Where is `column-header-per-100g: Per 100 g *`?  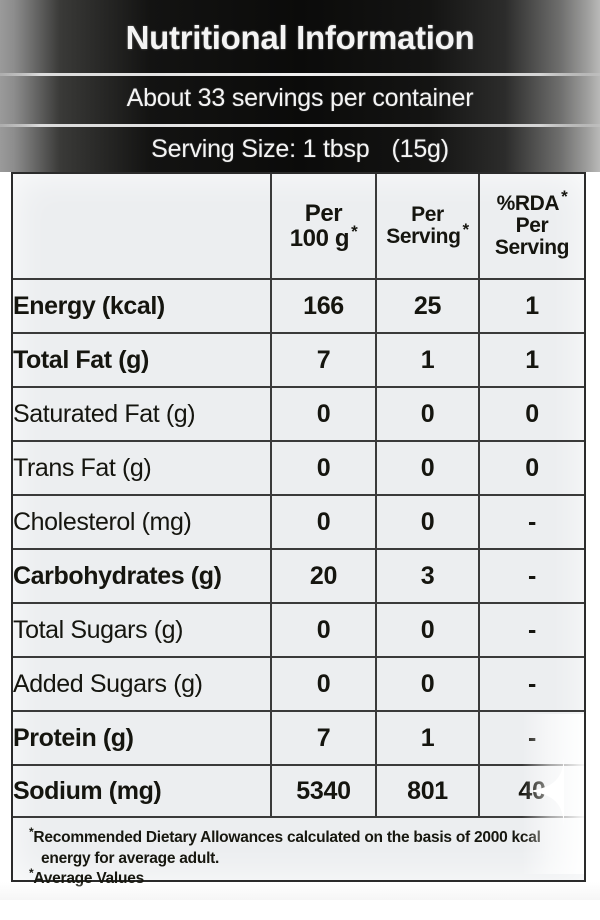
column-header-per-100g: Per 100 g * is located at coordinates (324, 227).